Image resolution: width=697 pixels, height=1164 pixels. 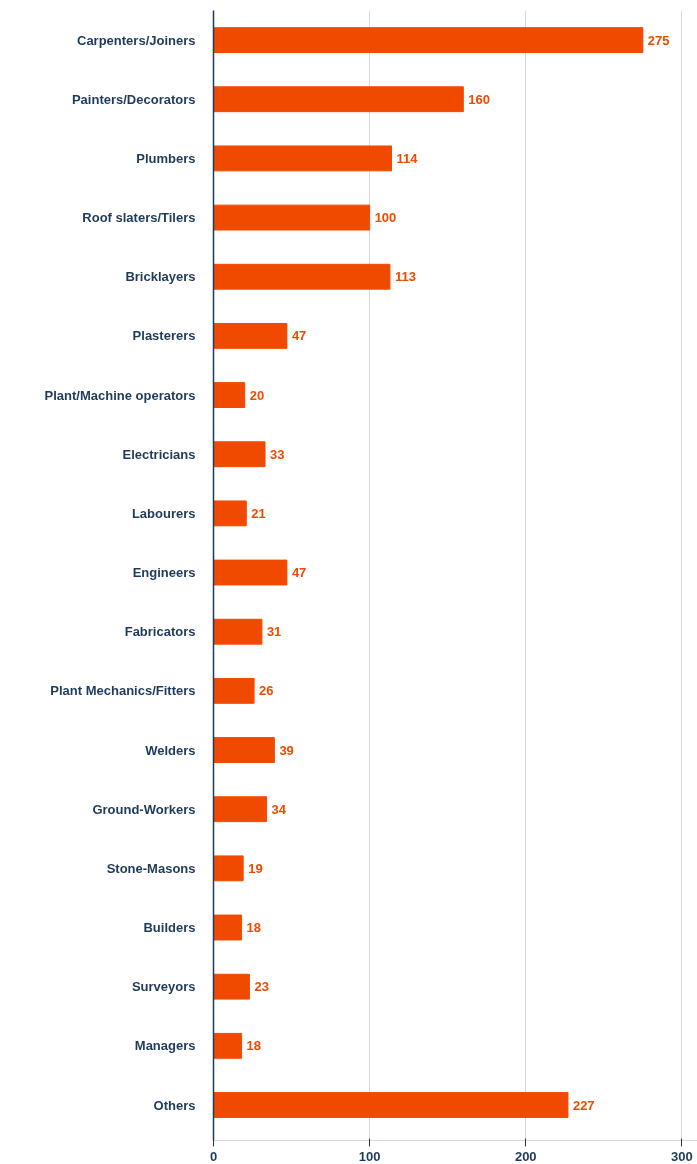 I want to click on x-tick-label: 100, so click(x=369, y=1156).